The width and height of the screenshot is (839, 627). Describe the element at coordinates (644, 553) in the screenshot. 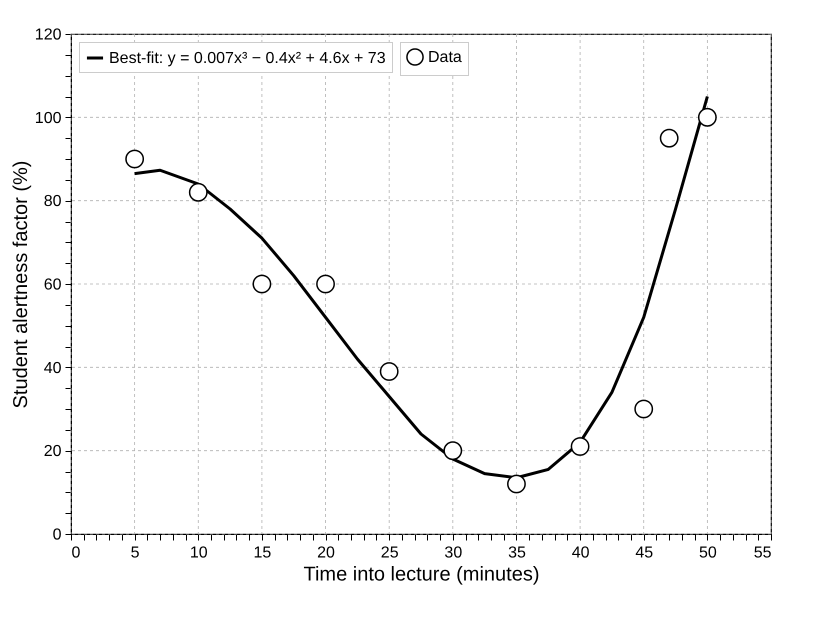

I see `x-tick-label: 45` at that location.